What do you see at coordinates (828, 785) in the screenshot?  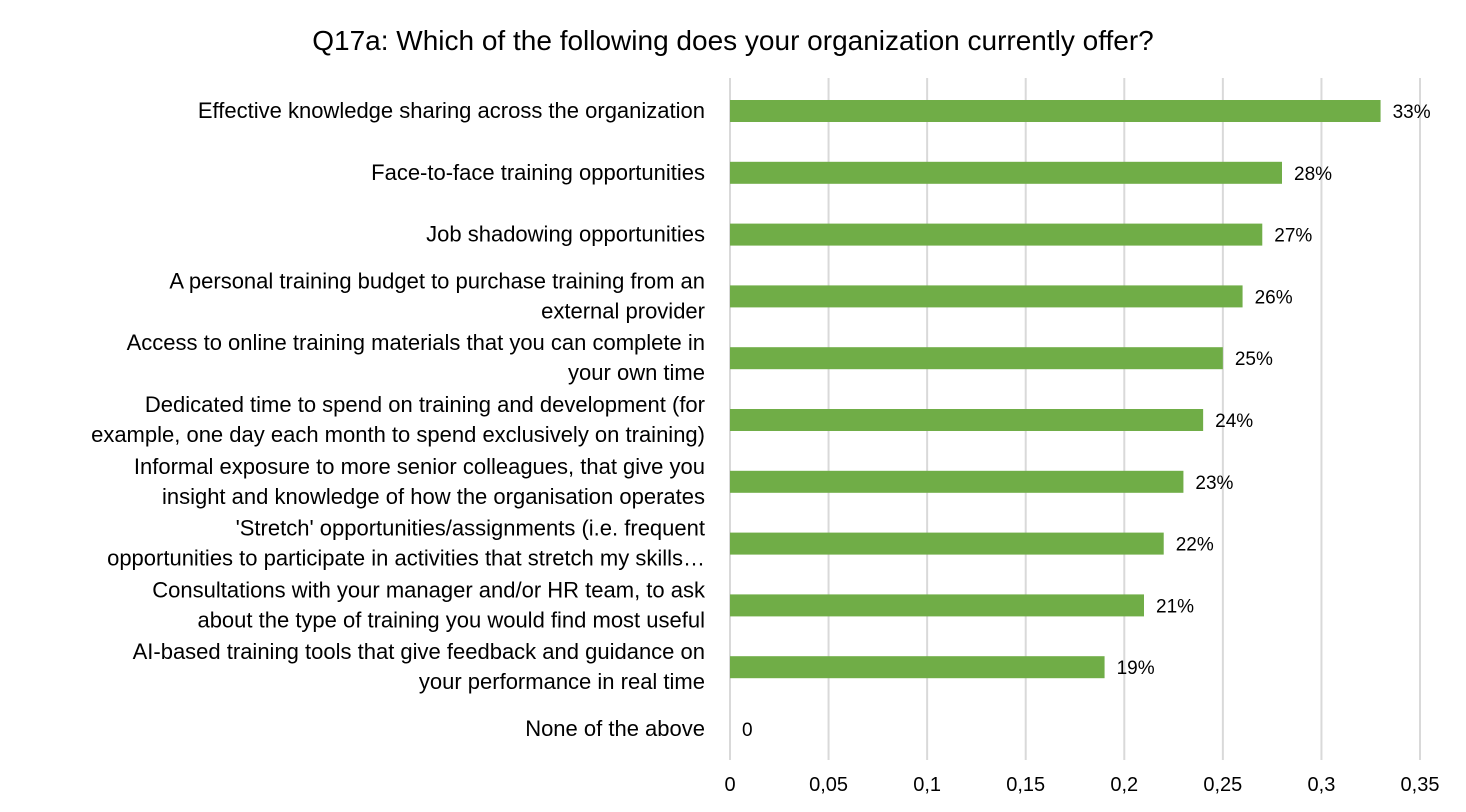 I see `x-tick-label: 0,05` at bounding box center [828, 785].